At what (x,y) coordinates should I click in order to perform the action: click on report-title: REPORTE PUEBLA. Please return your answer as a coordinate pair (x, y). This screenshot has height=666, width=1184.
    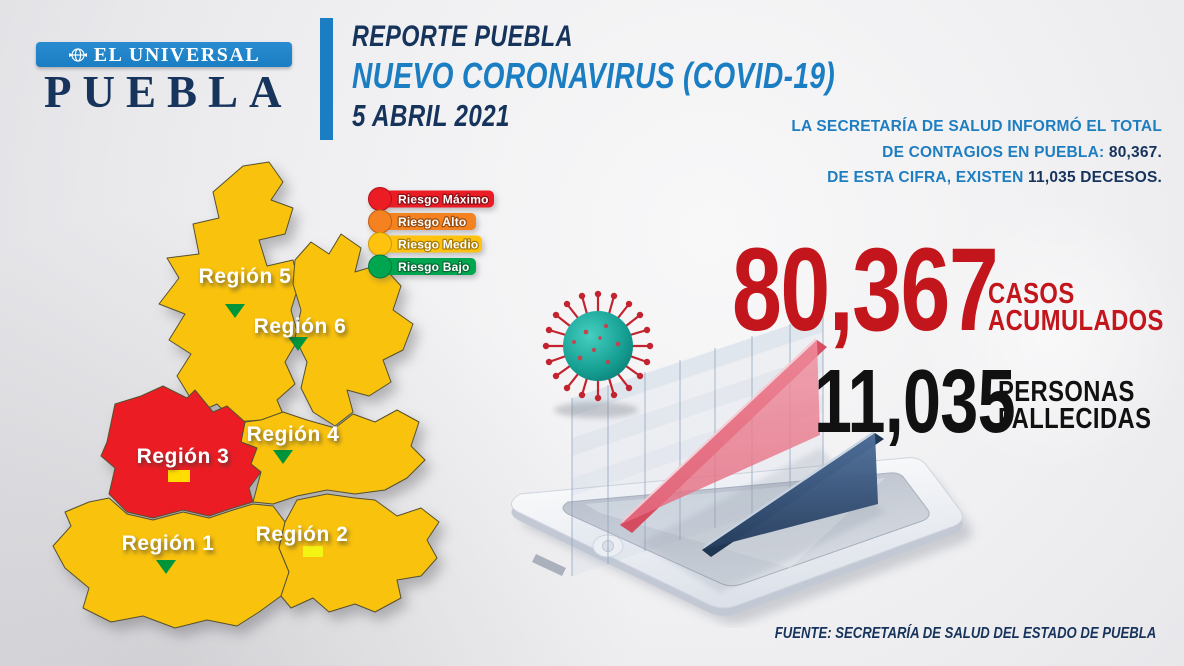
    Looking at the image, I should click on (462, 36).